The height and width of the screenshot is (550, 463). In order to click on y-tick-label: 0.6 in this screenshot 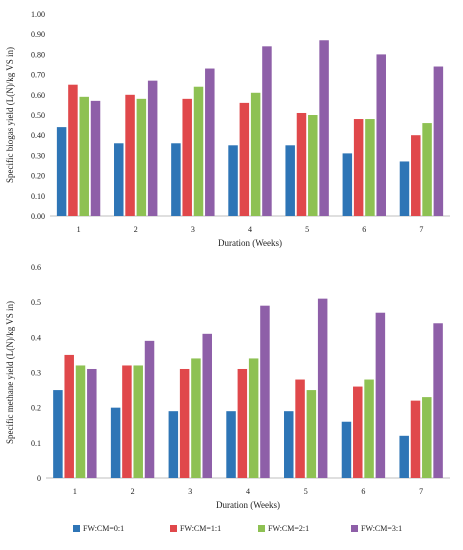, I will do `click(36, 267)`.